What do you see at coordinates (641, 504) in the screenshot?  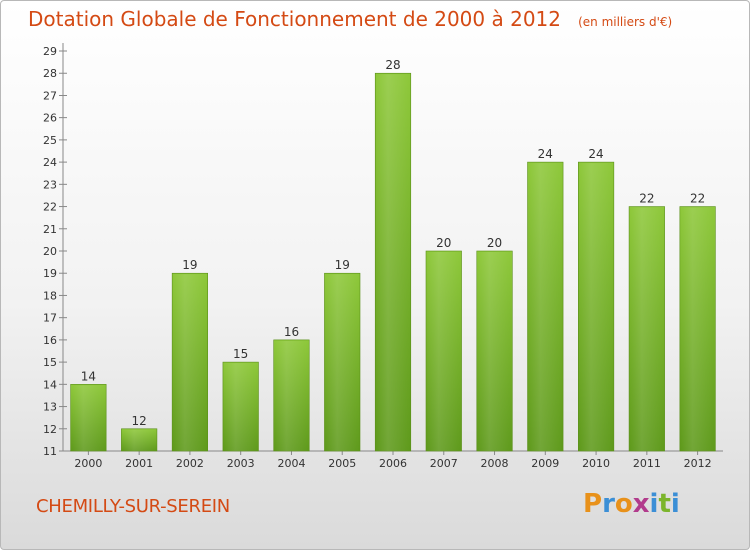 I see `logo-letter: x` at bounding box center [641, 504].